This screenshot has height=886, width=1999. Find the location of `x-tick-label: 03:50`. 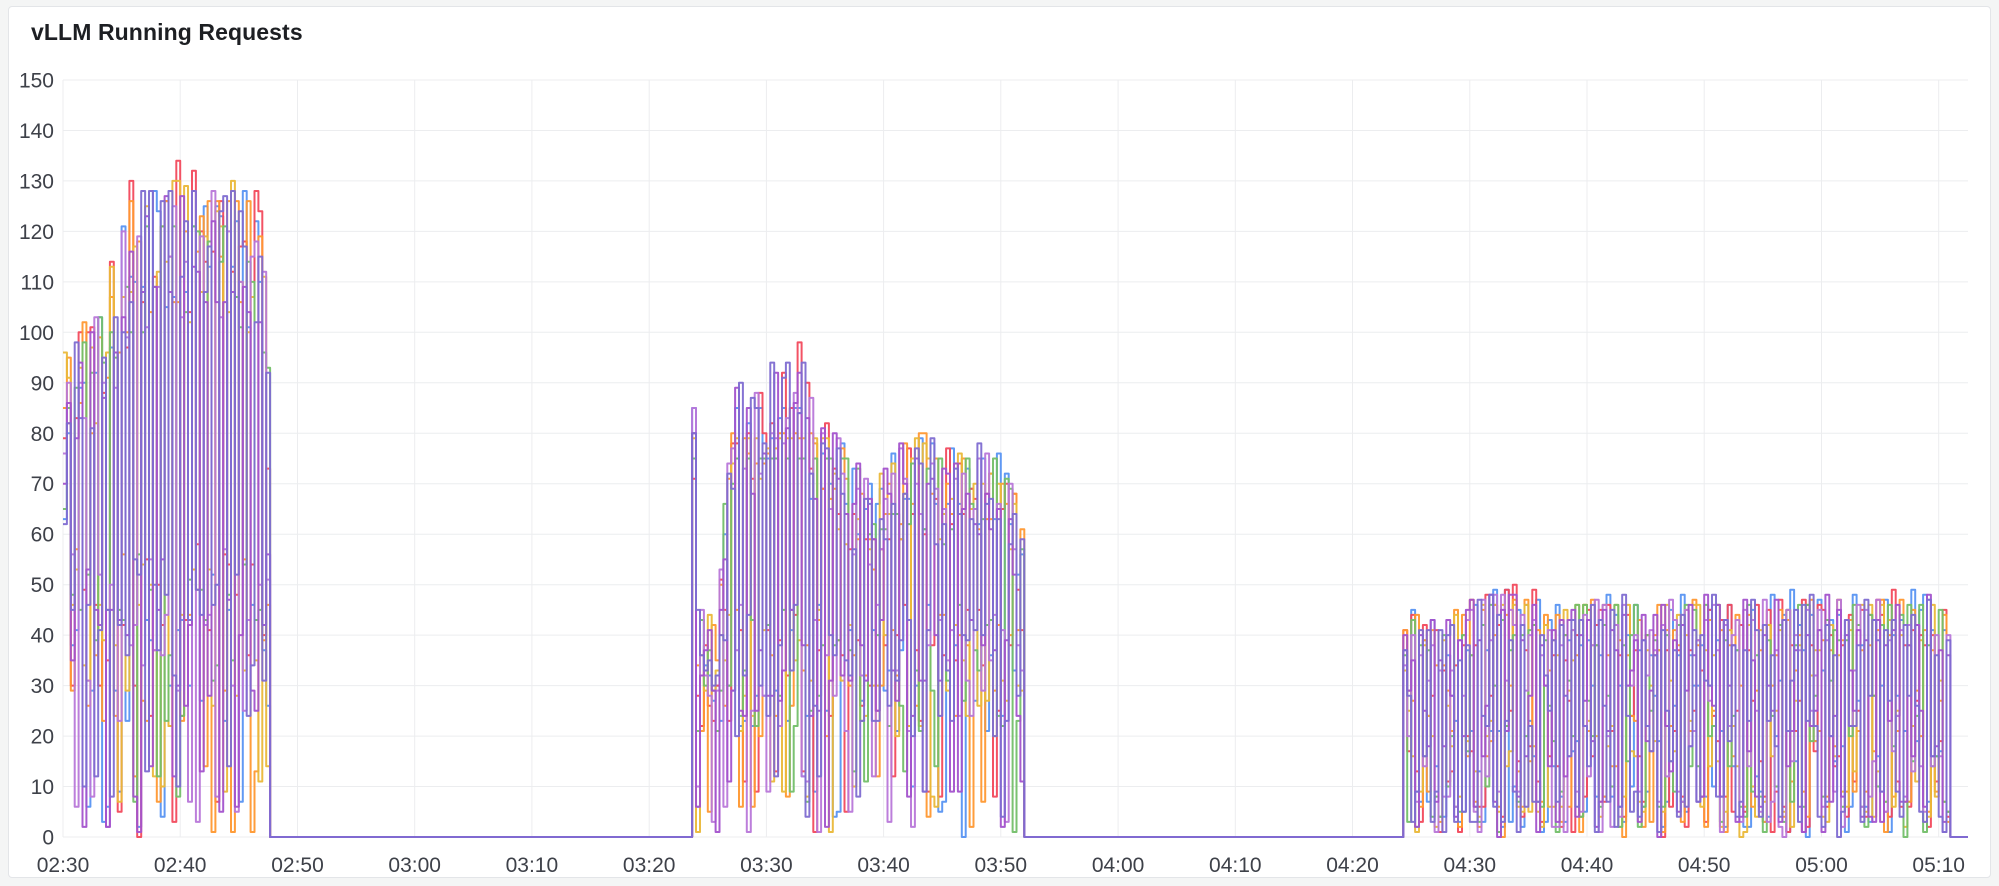

x-tick-label: 03:50 is located at coordinates (1001, 865).